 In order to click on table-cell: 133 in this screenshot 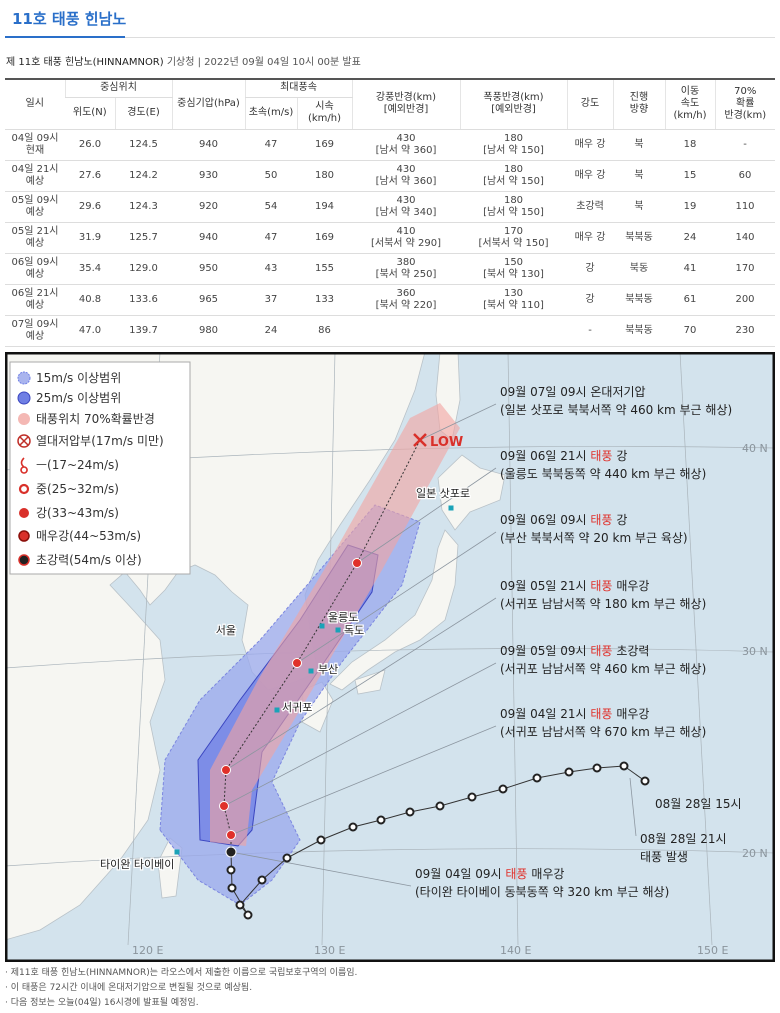, I will do `click(324, 300)`.